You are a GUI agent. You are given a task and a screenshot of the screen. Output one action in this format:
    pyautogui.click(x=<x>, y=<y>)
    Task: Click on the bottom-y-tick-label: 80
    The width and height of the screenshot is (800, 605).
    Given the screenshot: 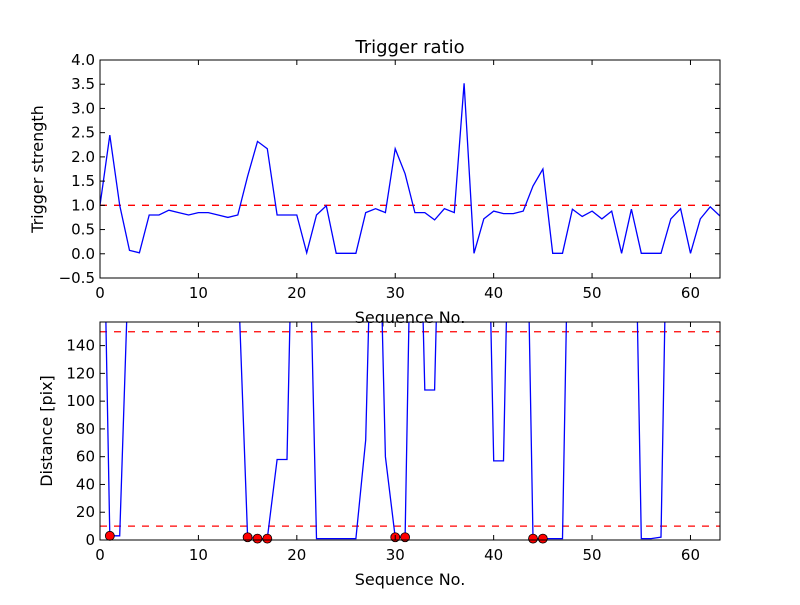 What is the action you would take?
    pyautogui.click(x=85, y=429)
    